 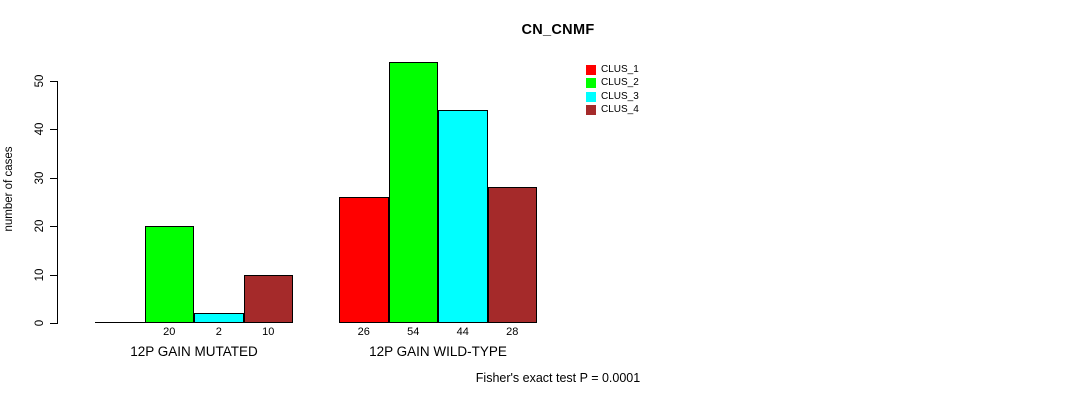 What do you see at coordinates (40, 81) in the screenshot?
I see `y-tick-label: 50` at bounding box center [40, 81].